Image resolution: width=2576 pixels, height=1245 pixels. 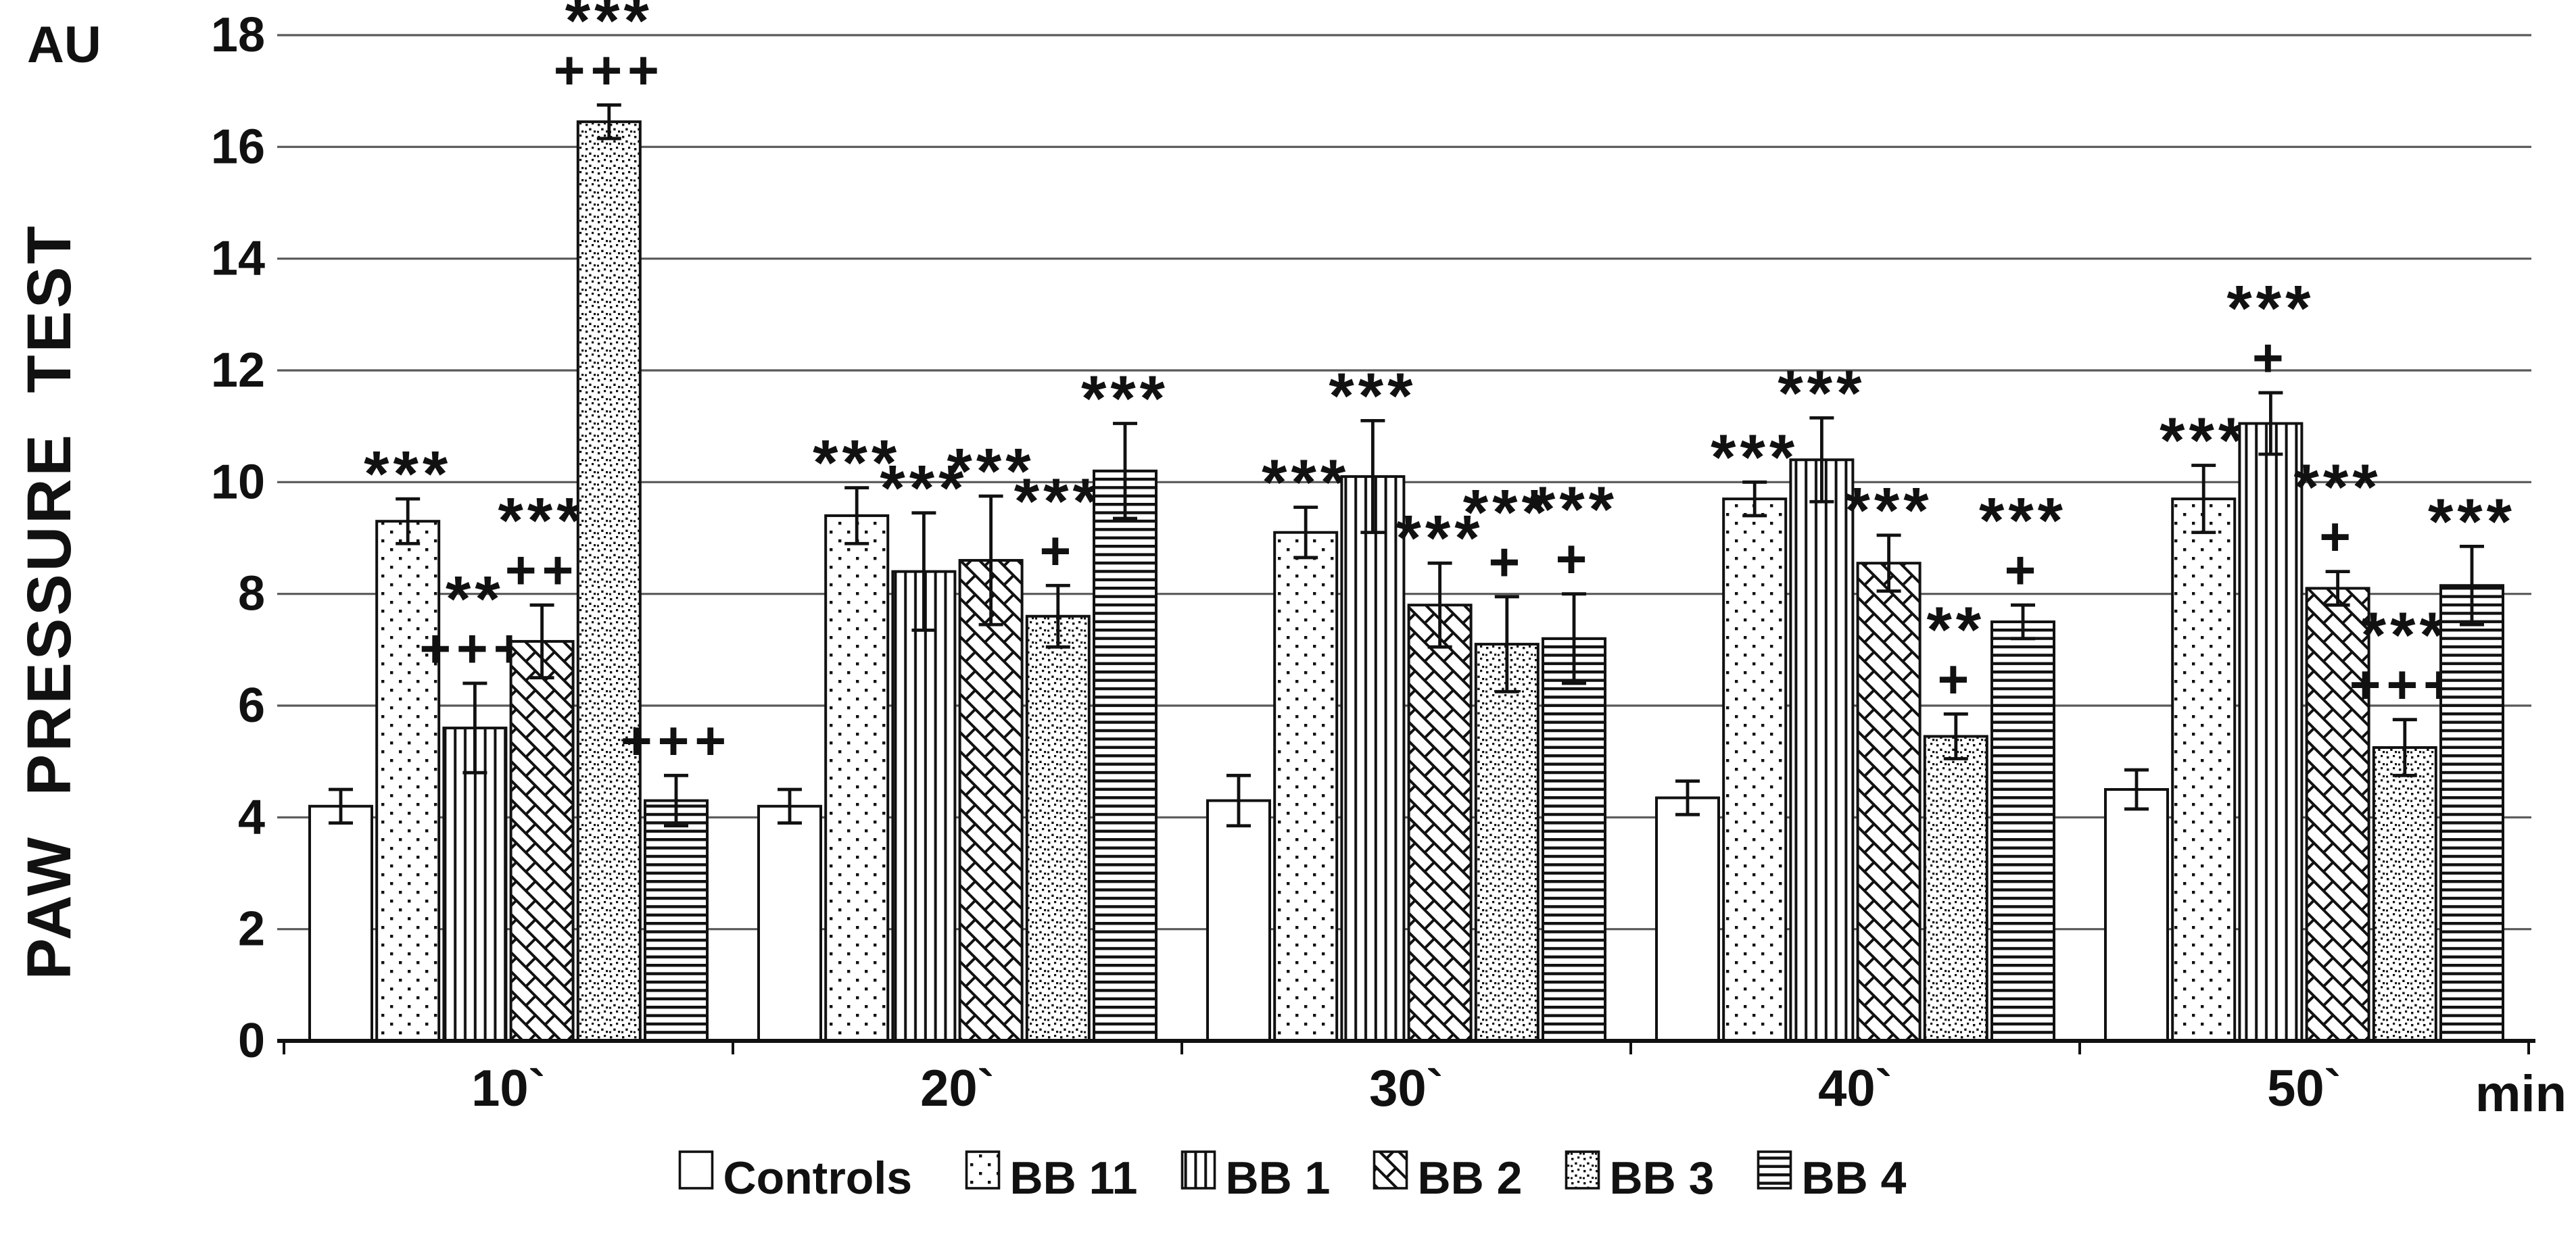 I want to click on annotation-bb4-40: ***, so click(x=2023, y=521).